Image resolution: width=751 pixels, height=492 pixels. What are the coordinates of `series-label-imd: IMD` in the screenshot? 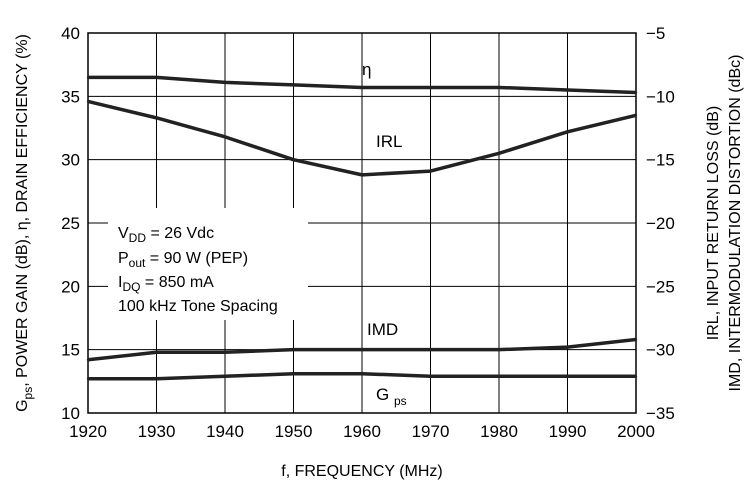 It's located at (382, 329).